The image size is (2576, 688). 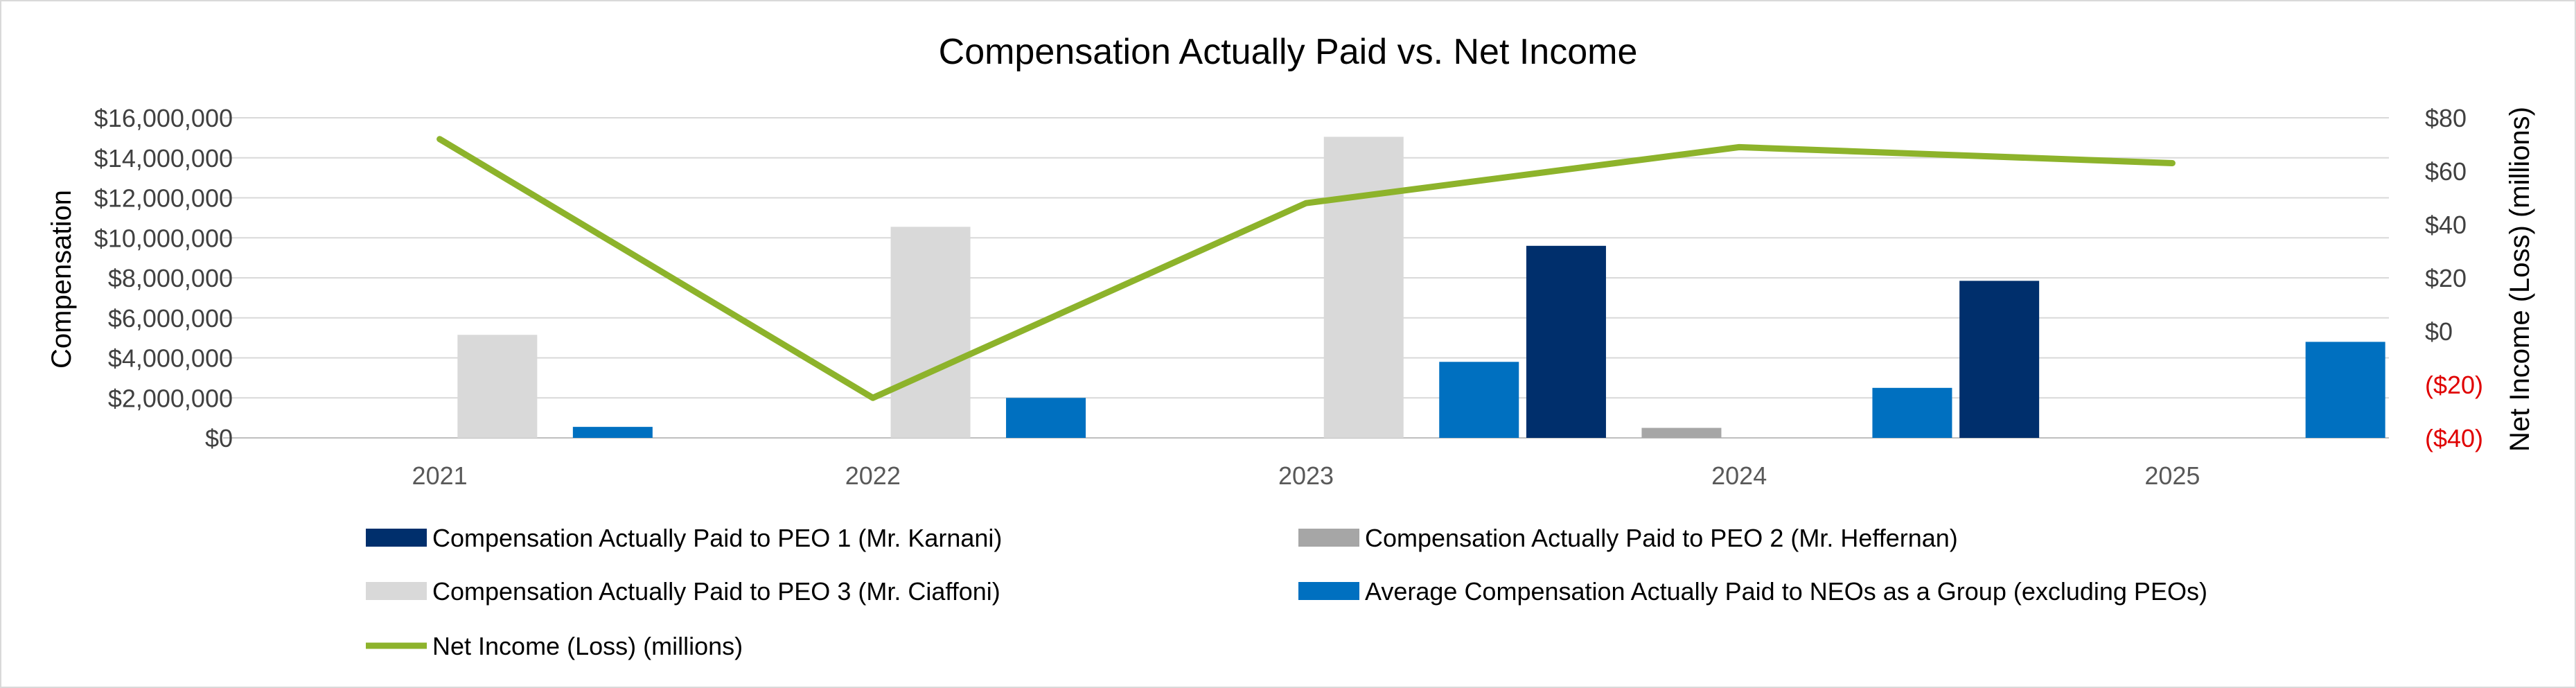 I want to click on x-tick-label: 2022, so click(x=873, y=475).